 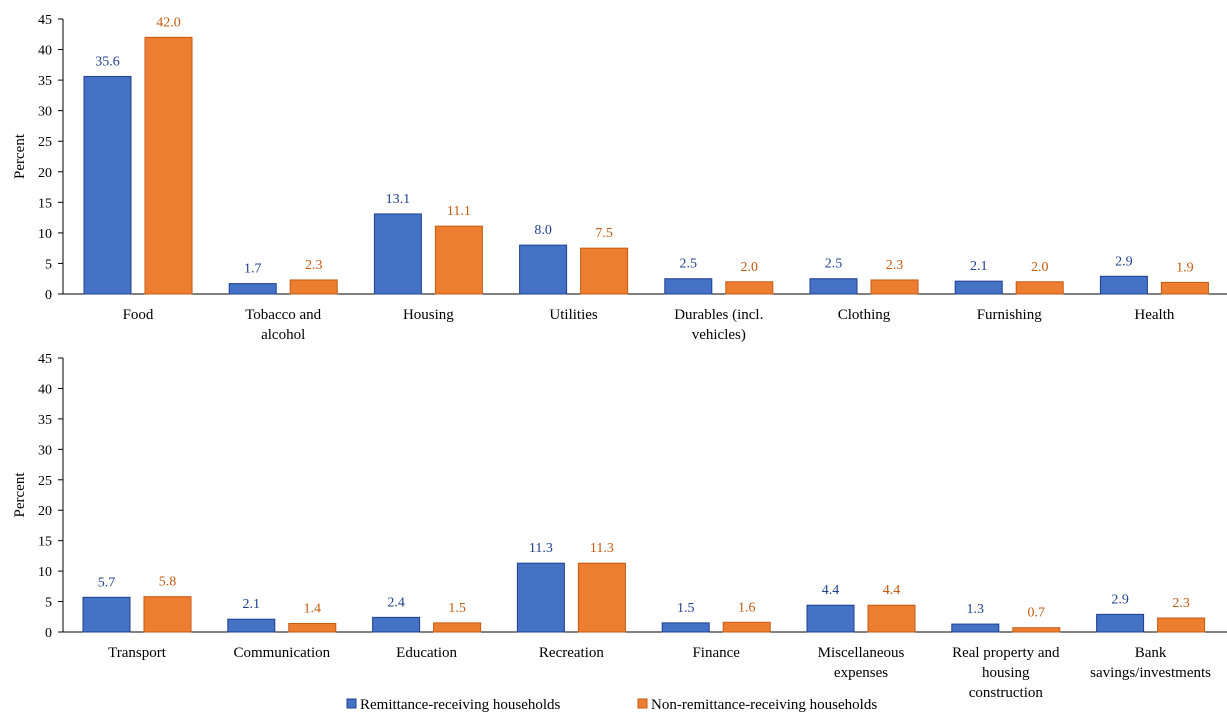 What do you see at coordinates (976, 609) in the screenshot?
I see `data-label: 1.3` at bounding box center [976, 609].